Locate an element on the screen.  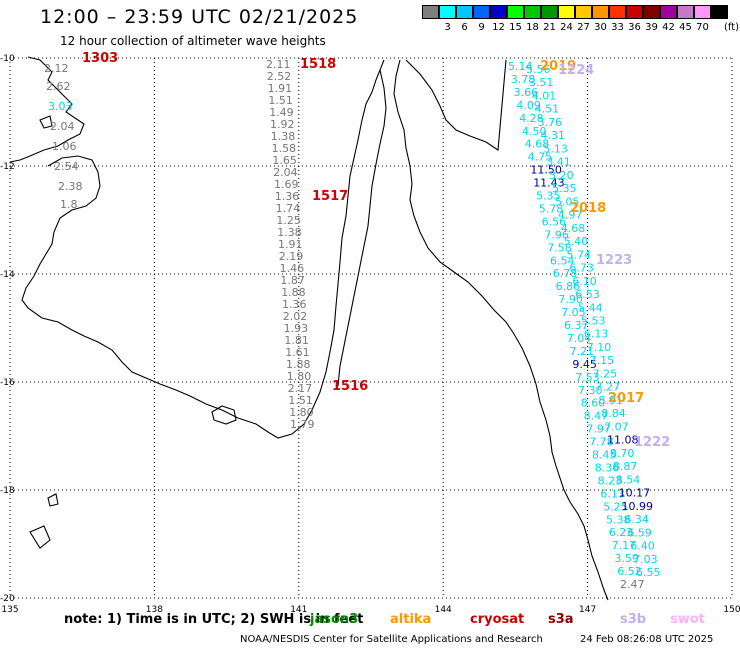
swh-value-track-d: 6.13 is located at coordinates (596, 334).